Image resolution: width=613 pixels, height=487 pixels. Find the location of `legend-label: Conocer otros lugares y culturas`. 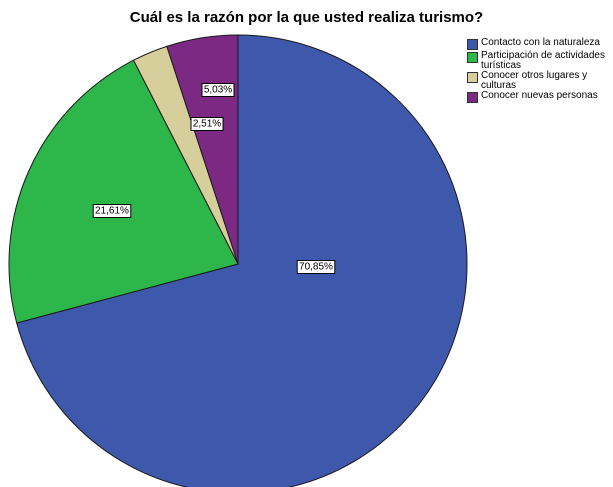

legend-label: Conocer otros lugares y culturas is located at coordinates (534, 80).